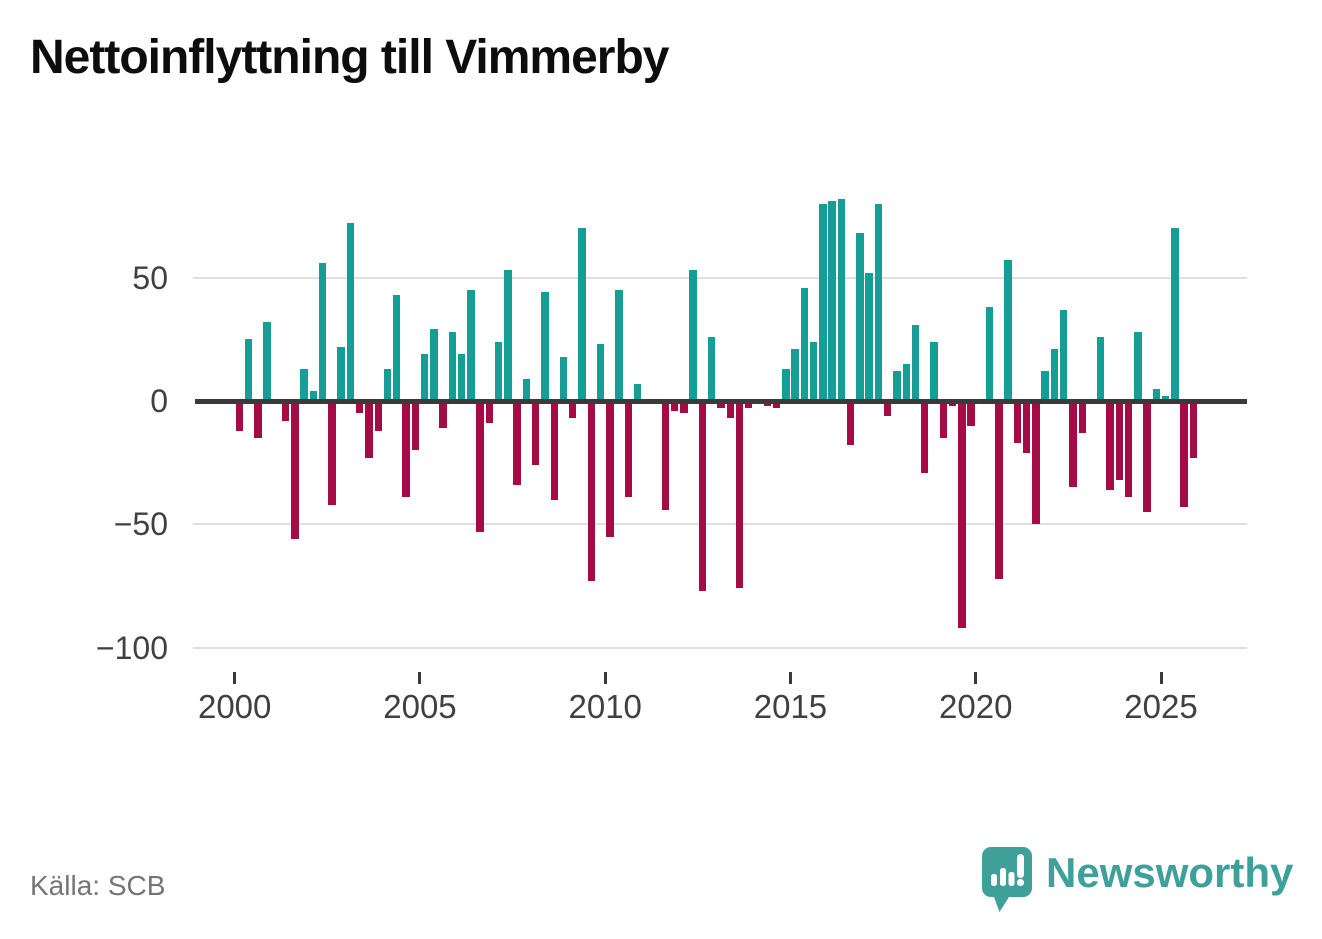 The height and width of the screenshot is (939, 1322). I want to click on bar-2000-q3, so click(258, 419).